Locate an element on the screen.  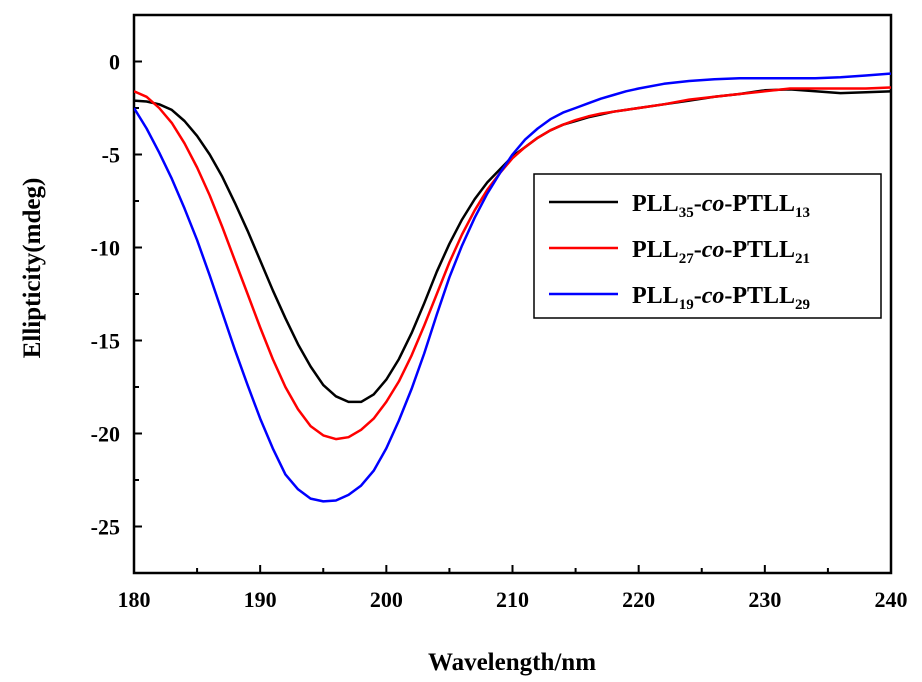
x-tick-label: 240 is located at coordinates (891, 599).